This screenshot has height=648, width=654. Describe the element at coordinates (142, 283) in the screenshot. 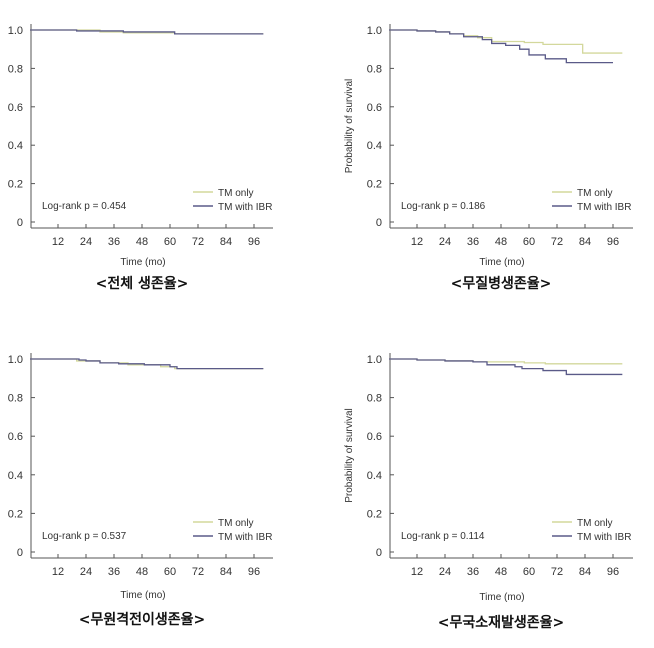

I see `panel-caption: <전체 생존율>` at that location.